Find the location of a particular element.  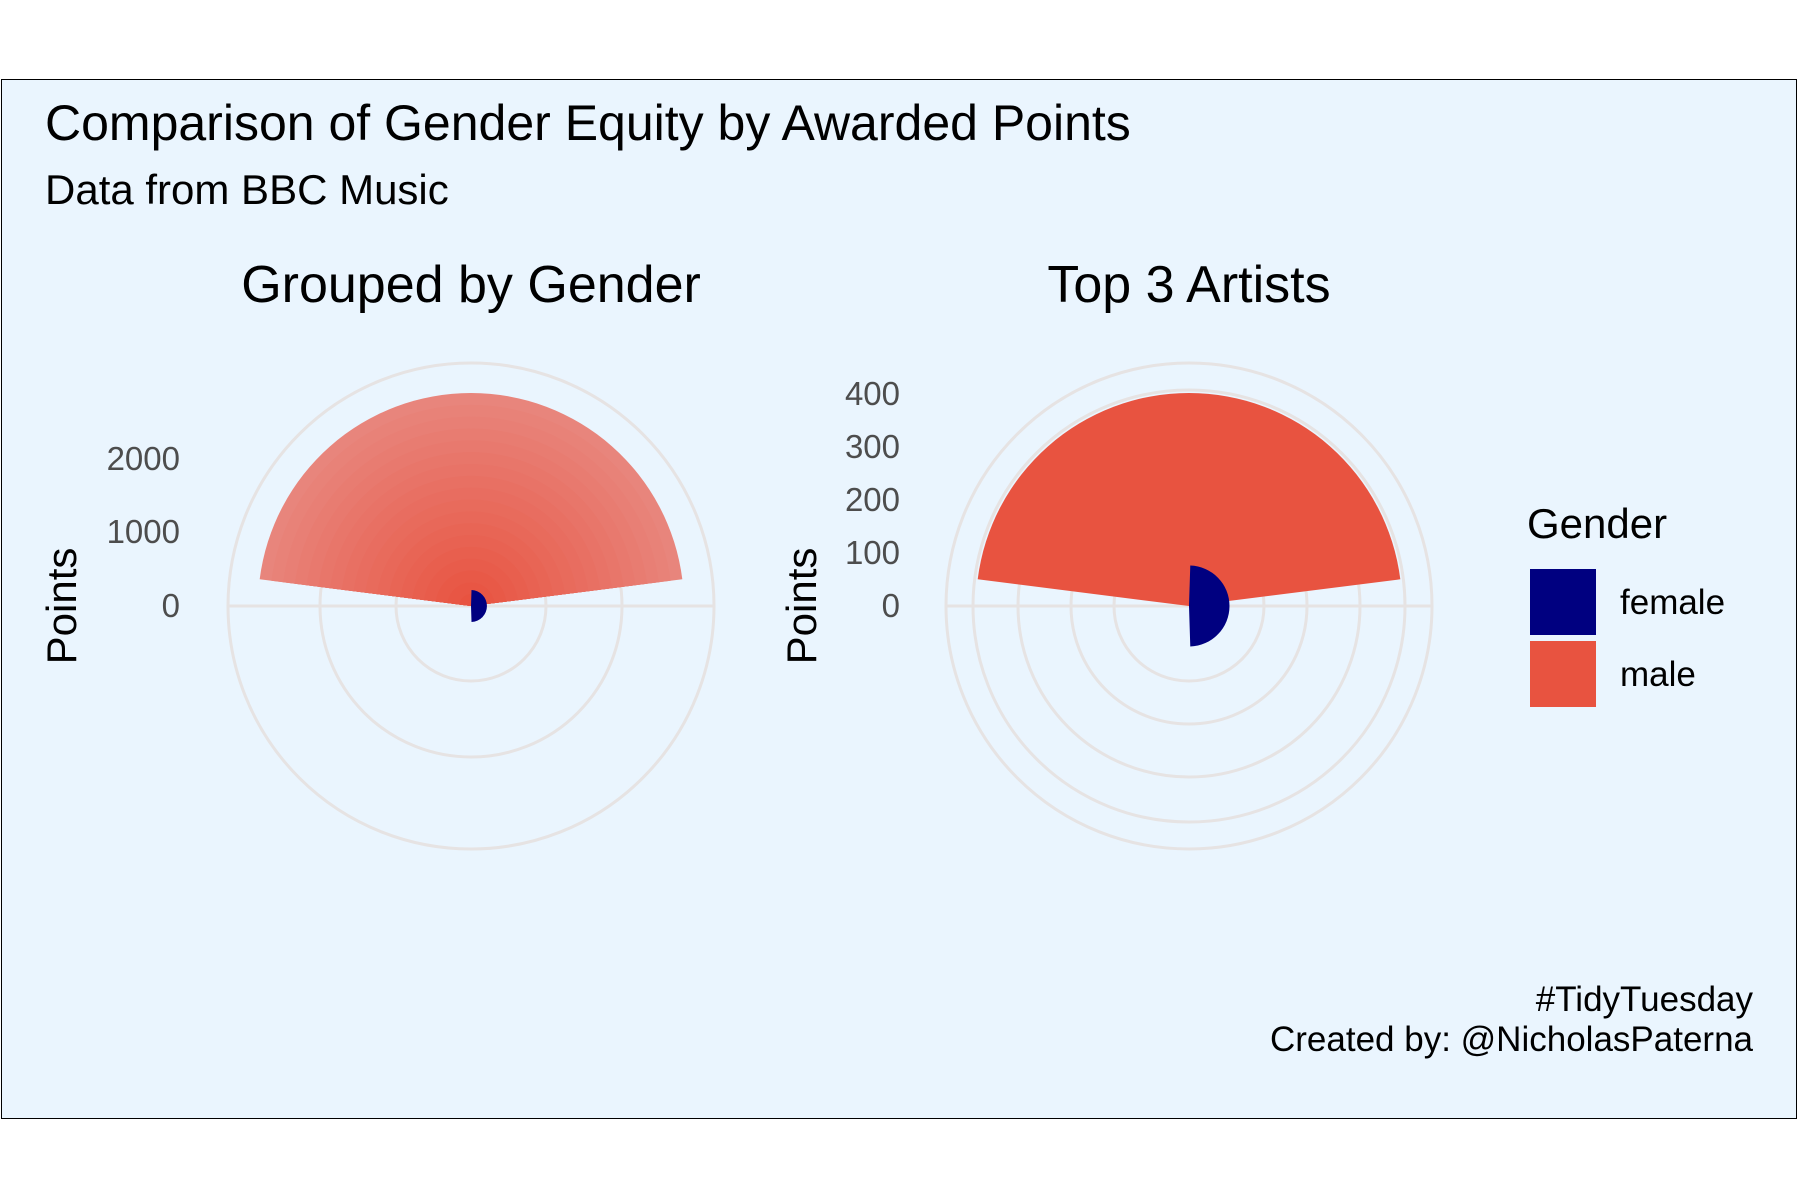

facet-title-grouped-by-gender: Grouped by Gender is located at coordinates (471, 285).